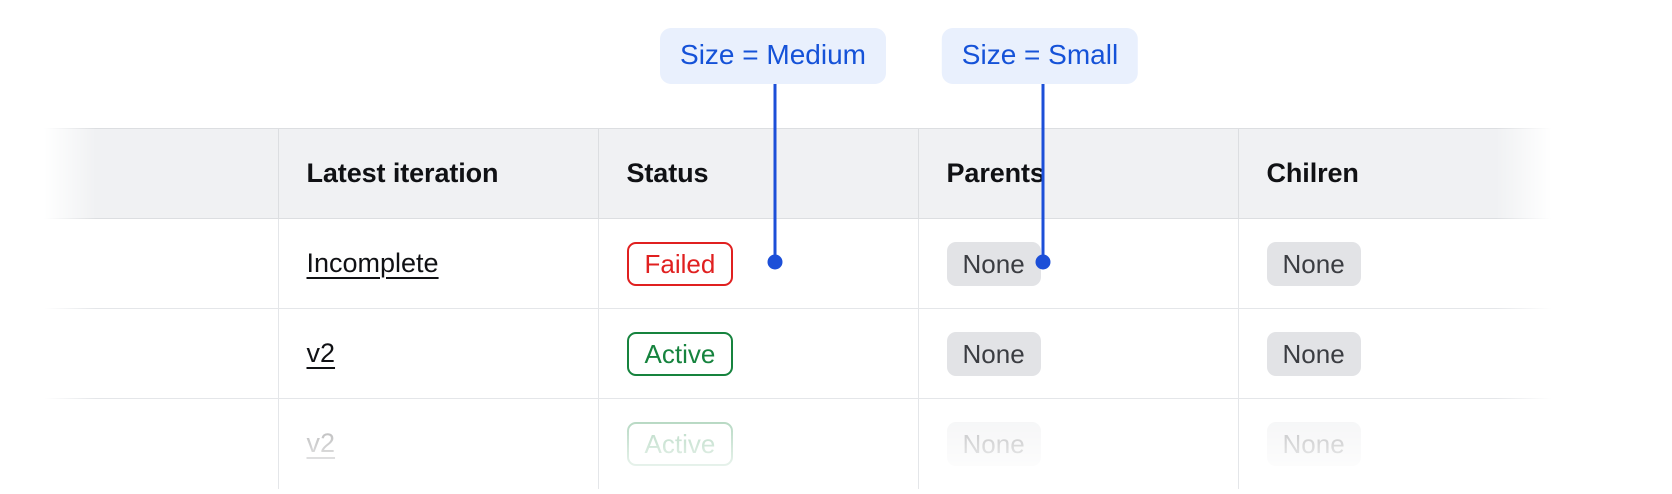 The height and width of the screenshot is (494, 1672). I want to click on latest-iteration-link: Incomplete, so click(372, 263).